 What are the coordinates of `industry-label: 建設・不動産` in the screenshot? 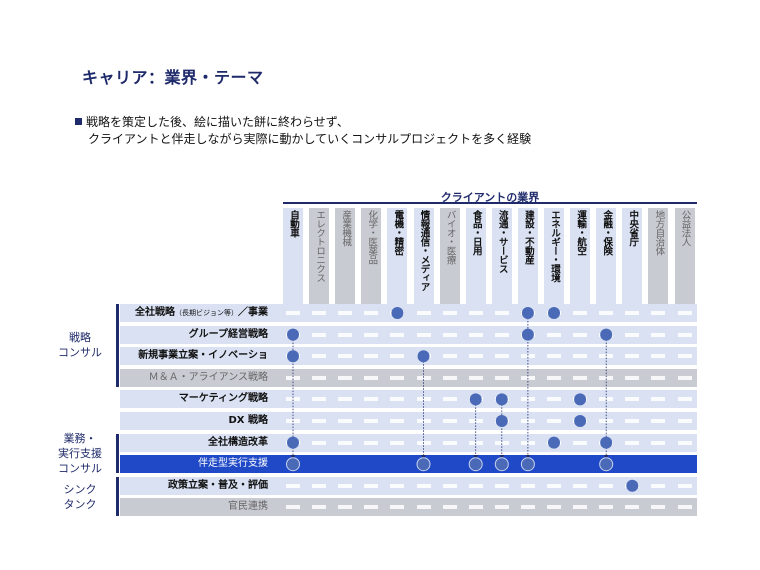 It's located at (528, 237).